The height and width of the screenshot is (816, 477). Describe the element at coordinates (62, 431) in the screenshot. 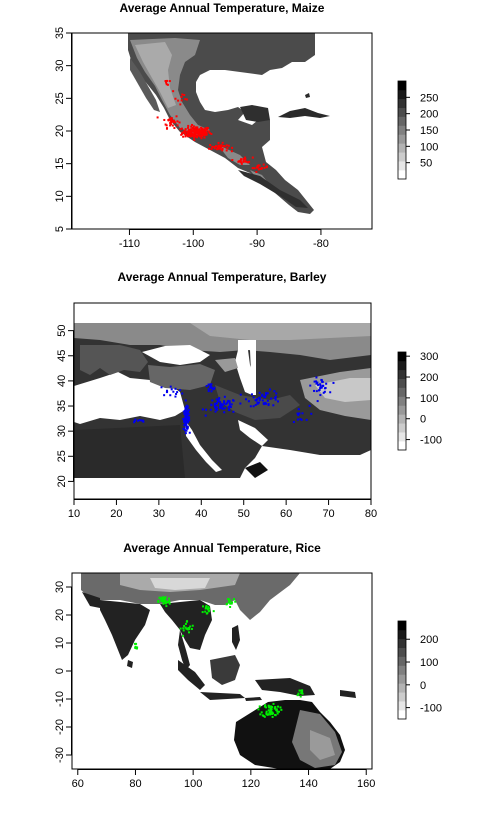

I see `y-tick-label: 30` at that location.